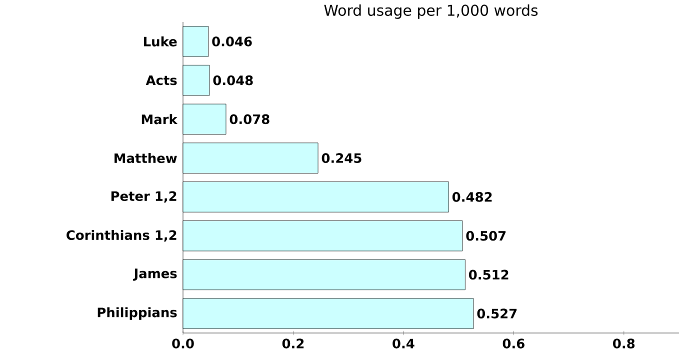 Image resolution: width=679 pixels, height=363 pixels. I want to click on data-label: 0.245, so click(342, 158).